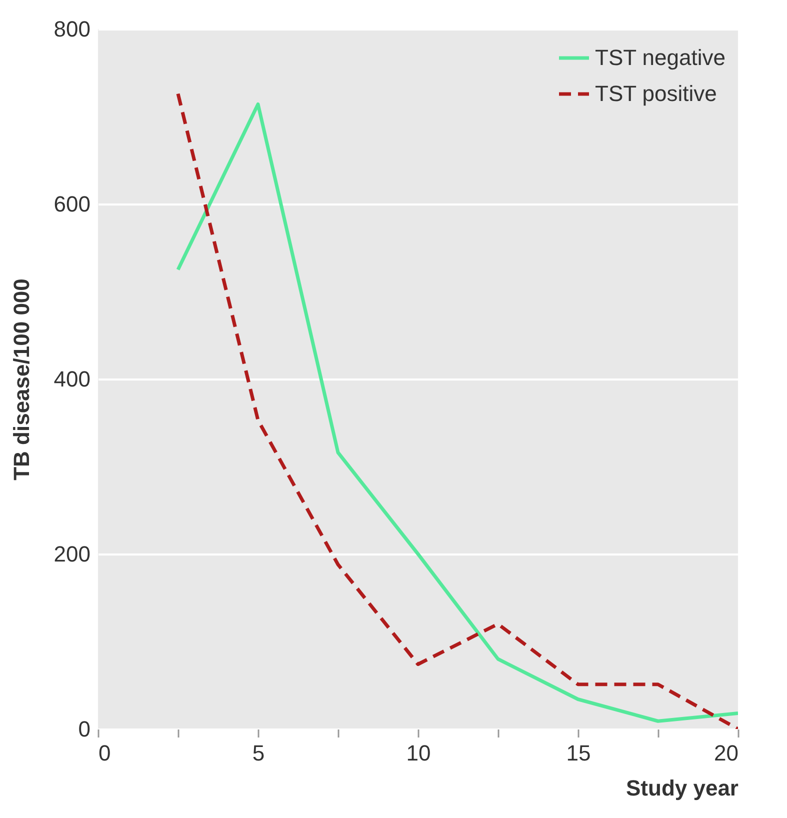 Image resolution: width=787 pixels, height=818 pixels. What do you see at coordinates (84, 729) in the screenshot?
I see `y-tick-label: 0` at bounding box center [84, 729].